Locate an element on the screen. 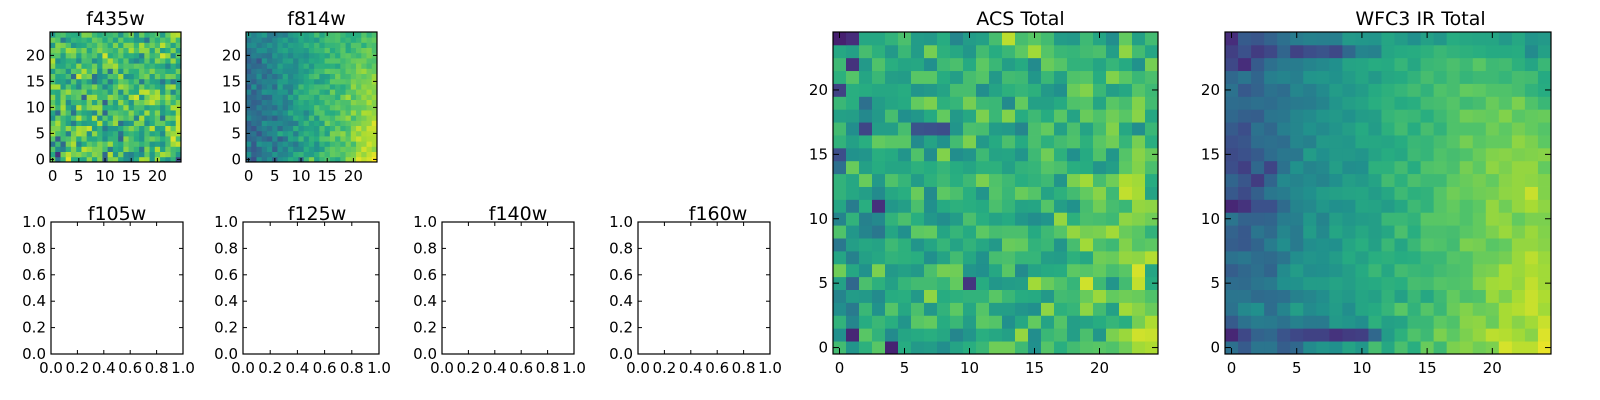 This screenshot has width=1600, height=400. f814w-axes-frame is located at coordinates (311, 97).